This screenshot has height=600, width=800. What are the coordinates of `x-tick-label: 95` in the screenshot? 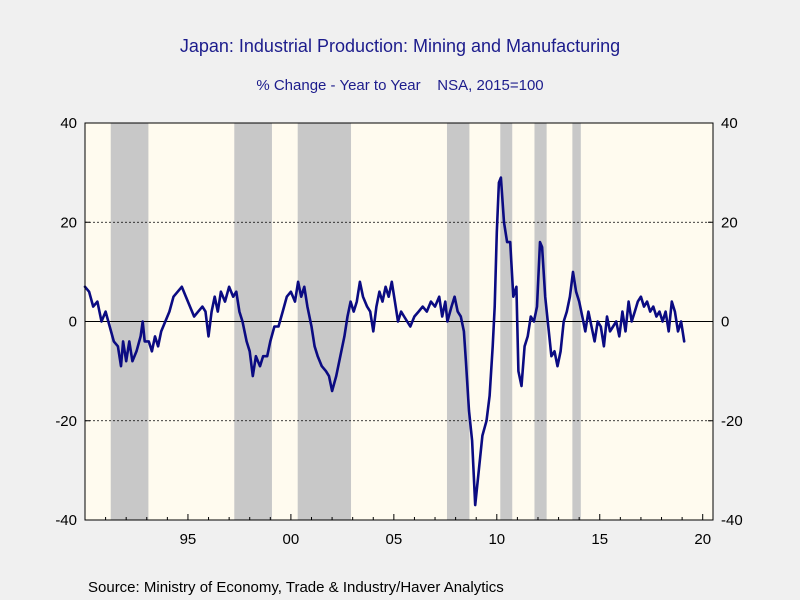 It's located at (188, 539).